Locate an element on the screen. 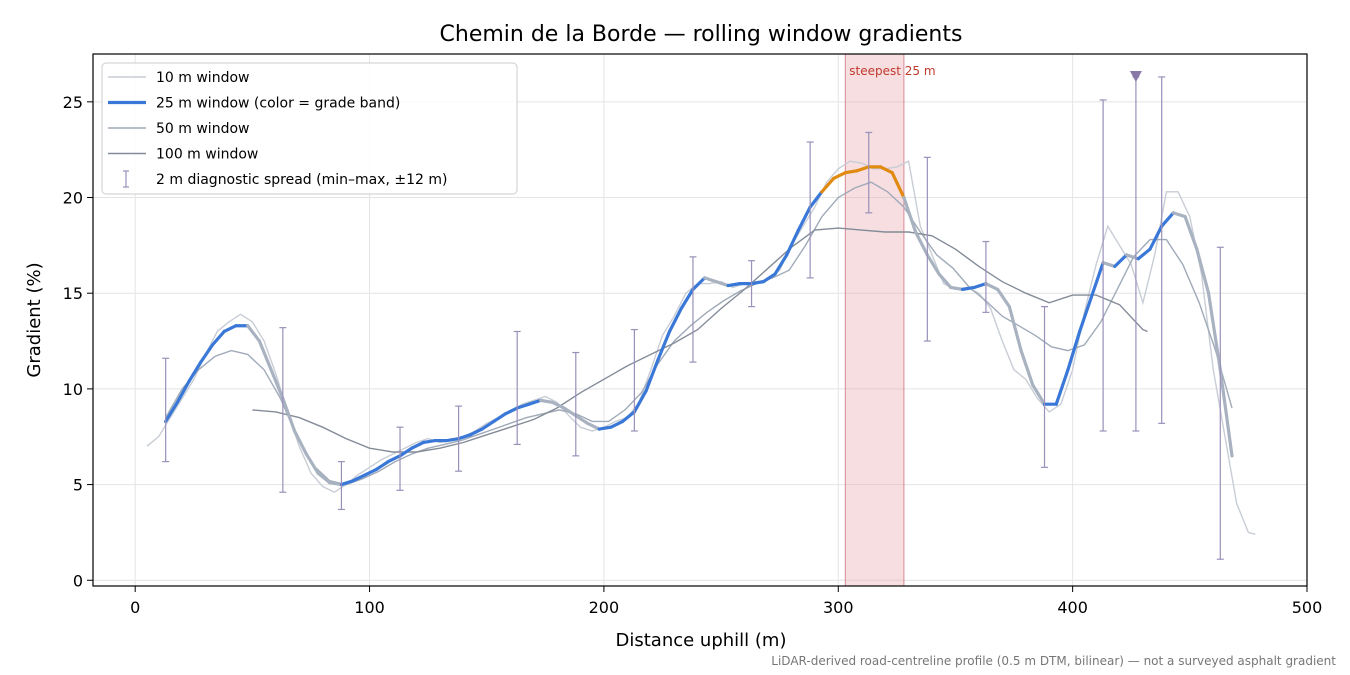 The height and width of the screenshot is (675, 1350). x-tick-label: 100 is located at coordinates (369, 607).